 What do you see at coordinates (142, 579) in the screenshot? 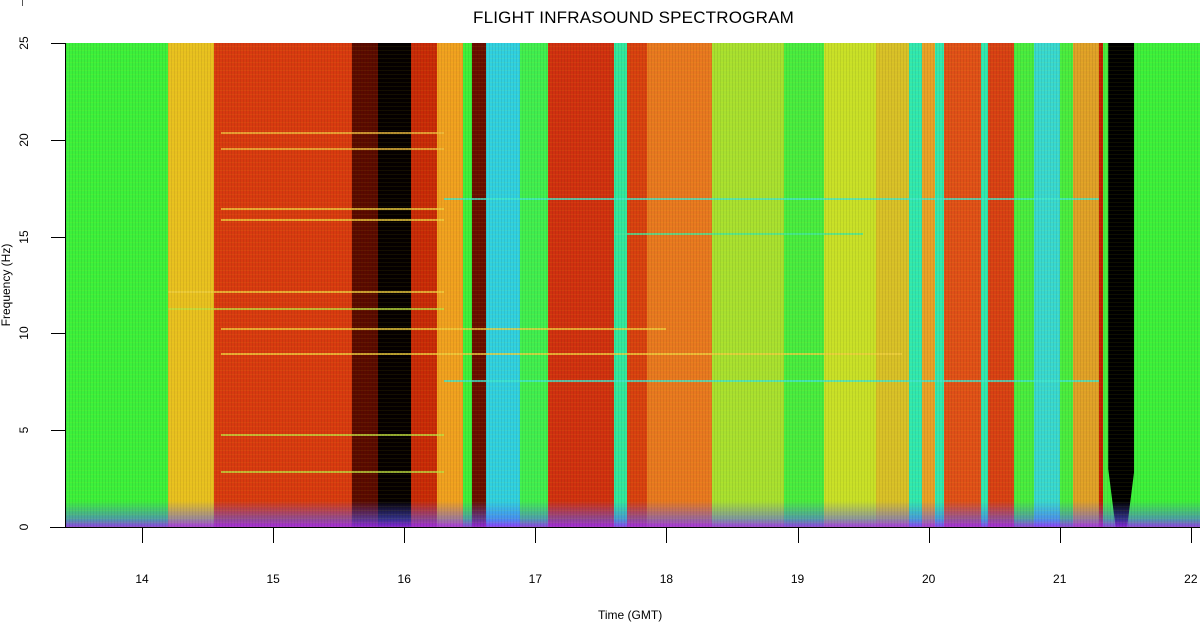
I see `x-tick-label: 14` at bounding box center [142, 579].